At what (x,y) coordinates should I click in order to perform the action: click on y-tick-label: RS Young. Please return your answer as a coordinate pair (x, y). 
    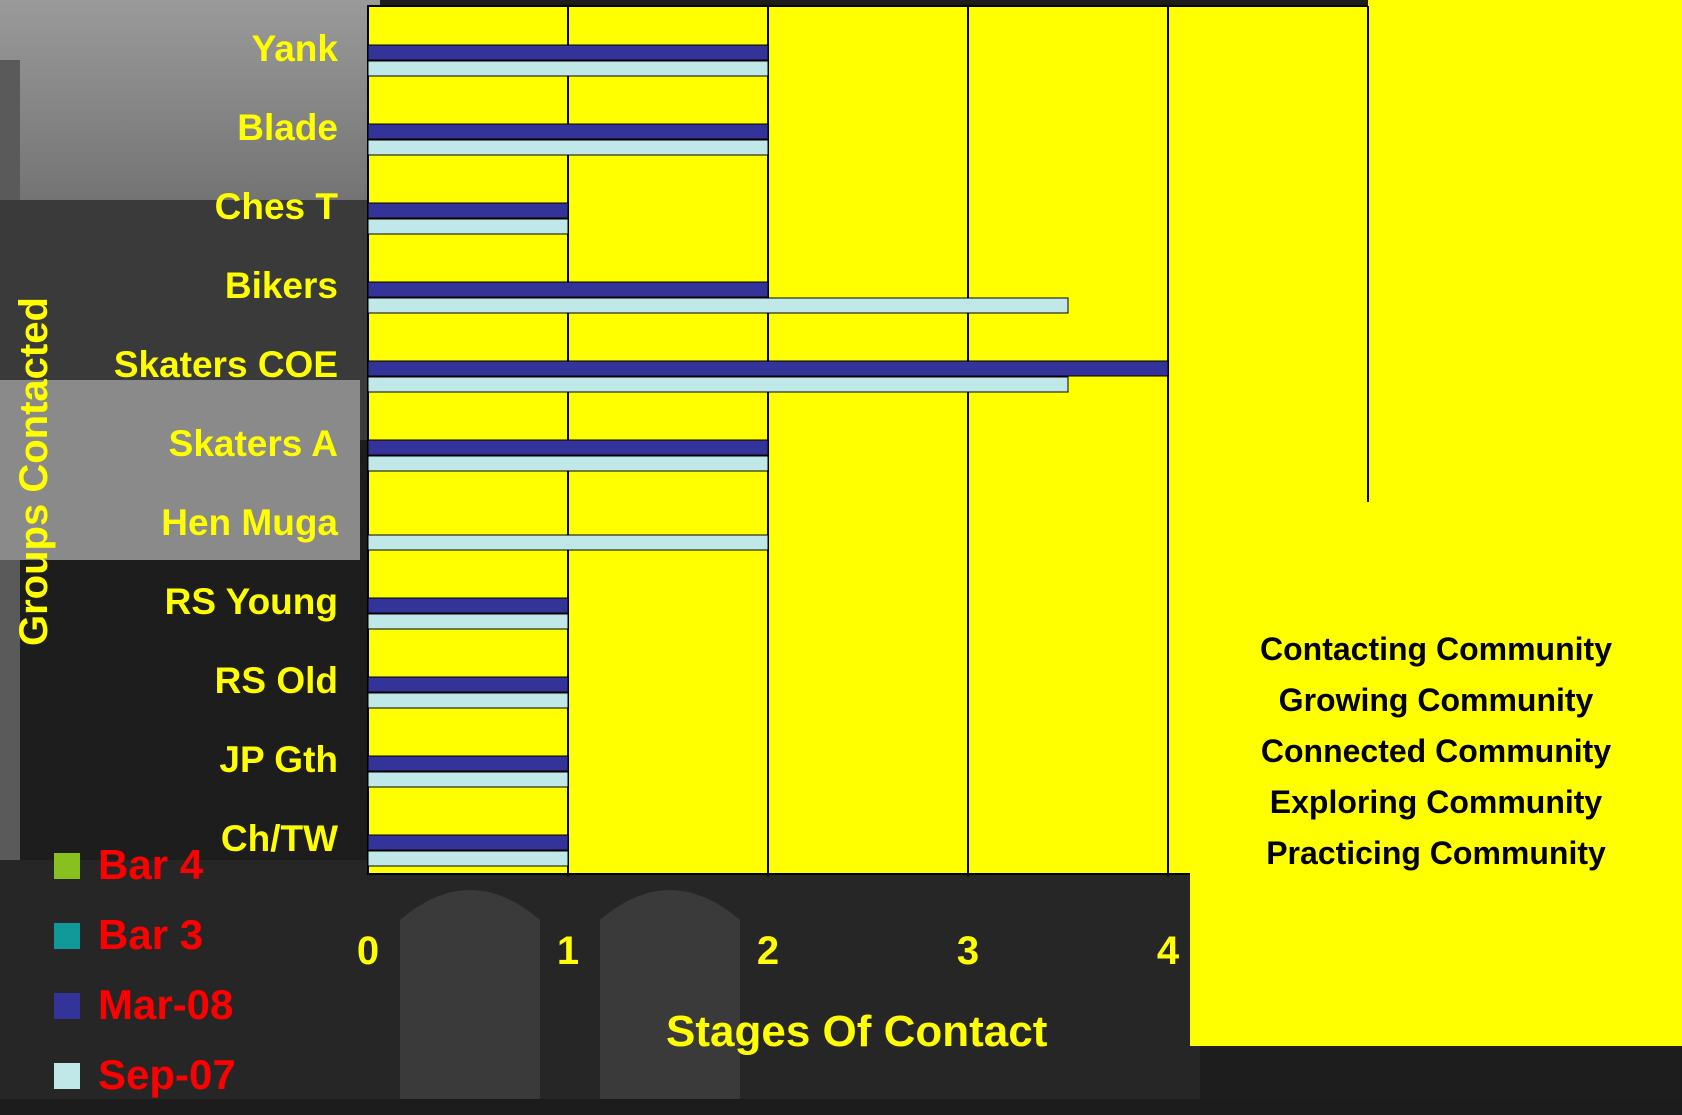
    Looking at the image, I should click on (251, 601).